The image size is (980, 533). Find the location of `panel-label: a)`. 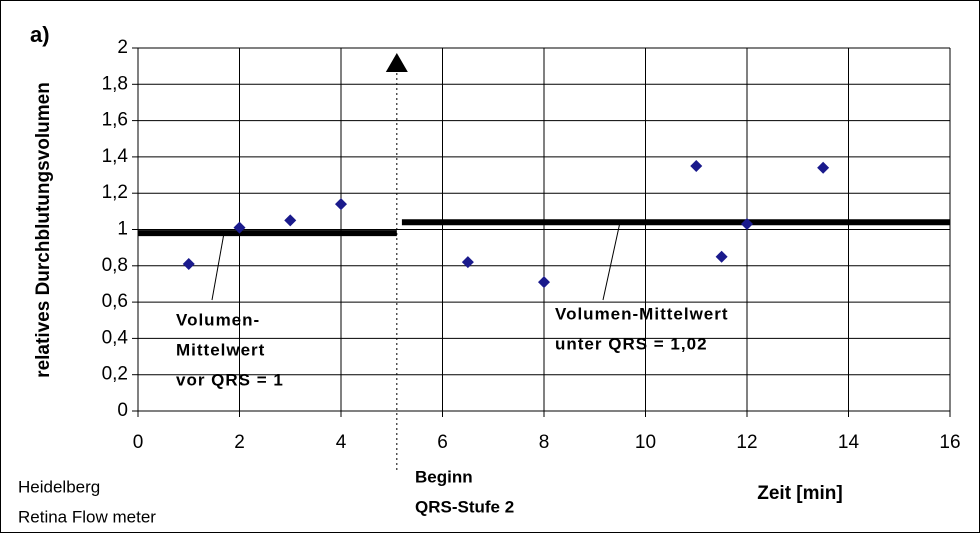

panel-label: a) is located at coordinates (40, 34).